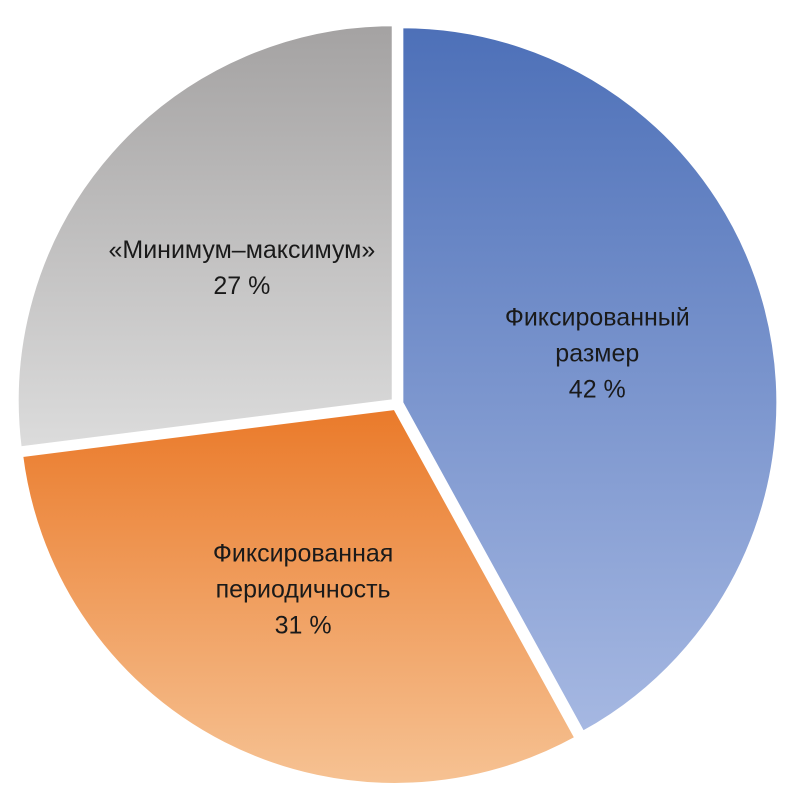 Image resolution: width=800 pixels, height=801 pixels. Describe the element at coordinates (597, 390) in the screenshot. I see `slice-value-label: 42 %` at that location.